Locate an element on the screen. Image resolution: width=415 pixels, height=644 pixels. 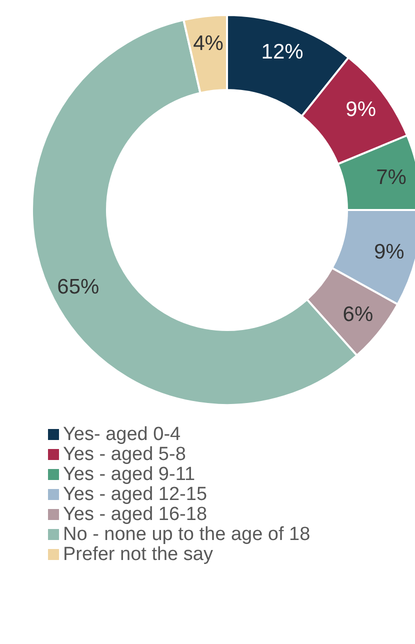
legend-label: Prefer not the say is located at coordinates (138, 554).